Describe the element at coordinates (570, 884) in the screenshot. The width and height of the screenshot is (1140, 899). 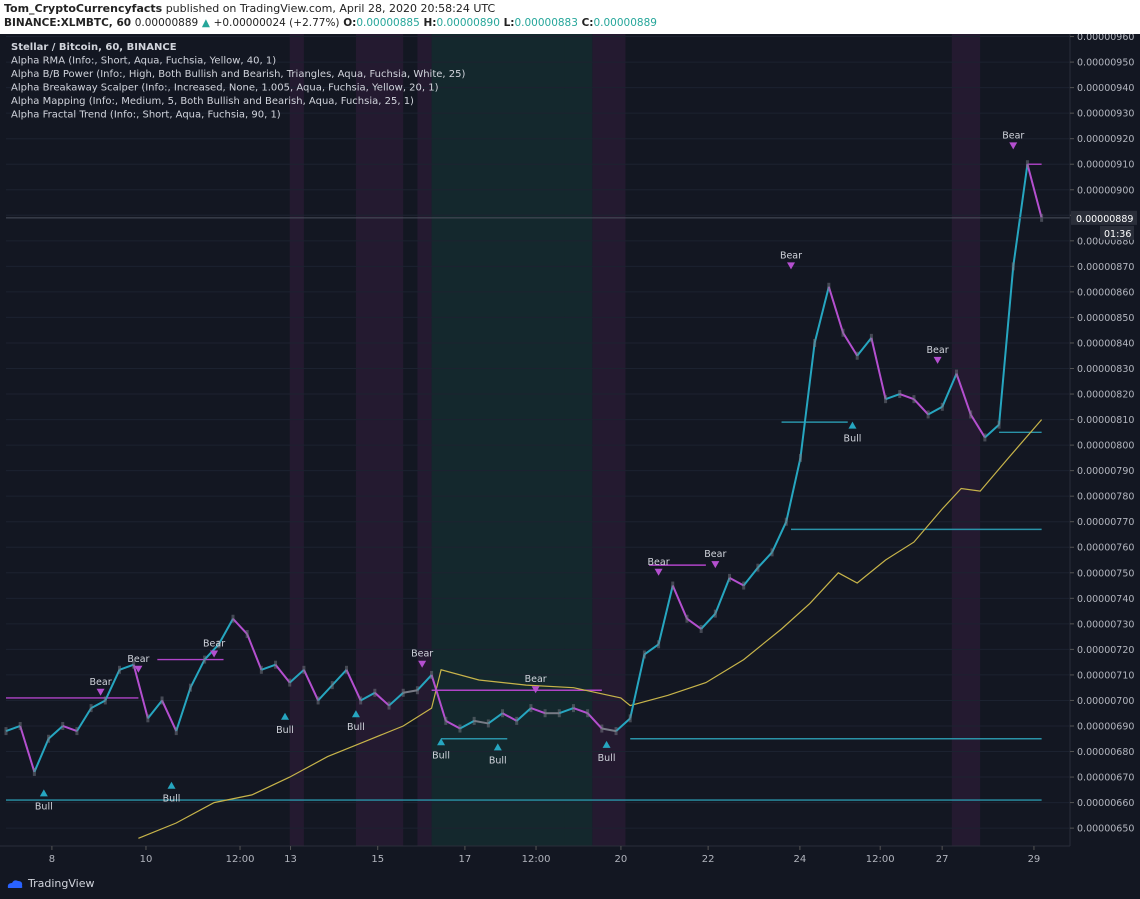
I see `footer-bar: TradingView` at that location.